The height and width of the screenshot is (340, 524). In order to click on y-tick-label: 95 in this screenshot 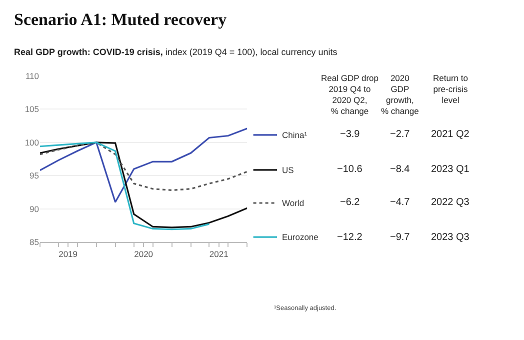, I will do `click(35, 175)`.